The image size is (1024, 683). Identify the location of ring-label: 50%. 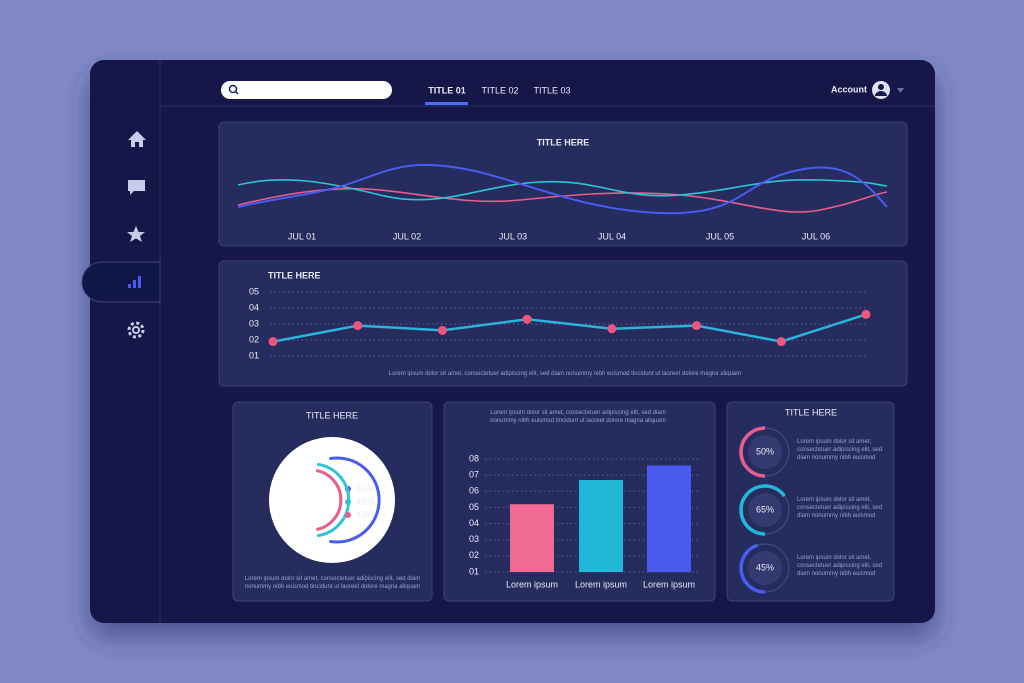
(765, 451).